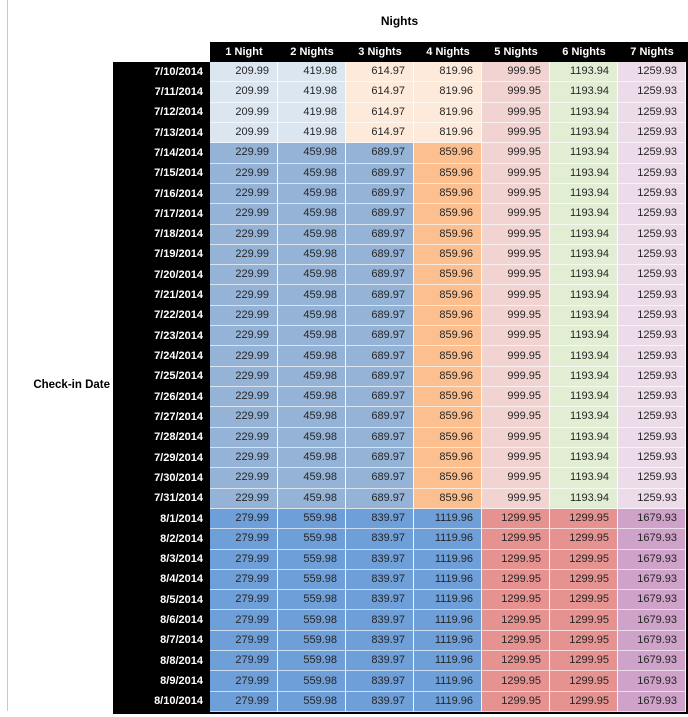  I want to click on row-header-date: 8/2/2014, so click(161, 539).